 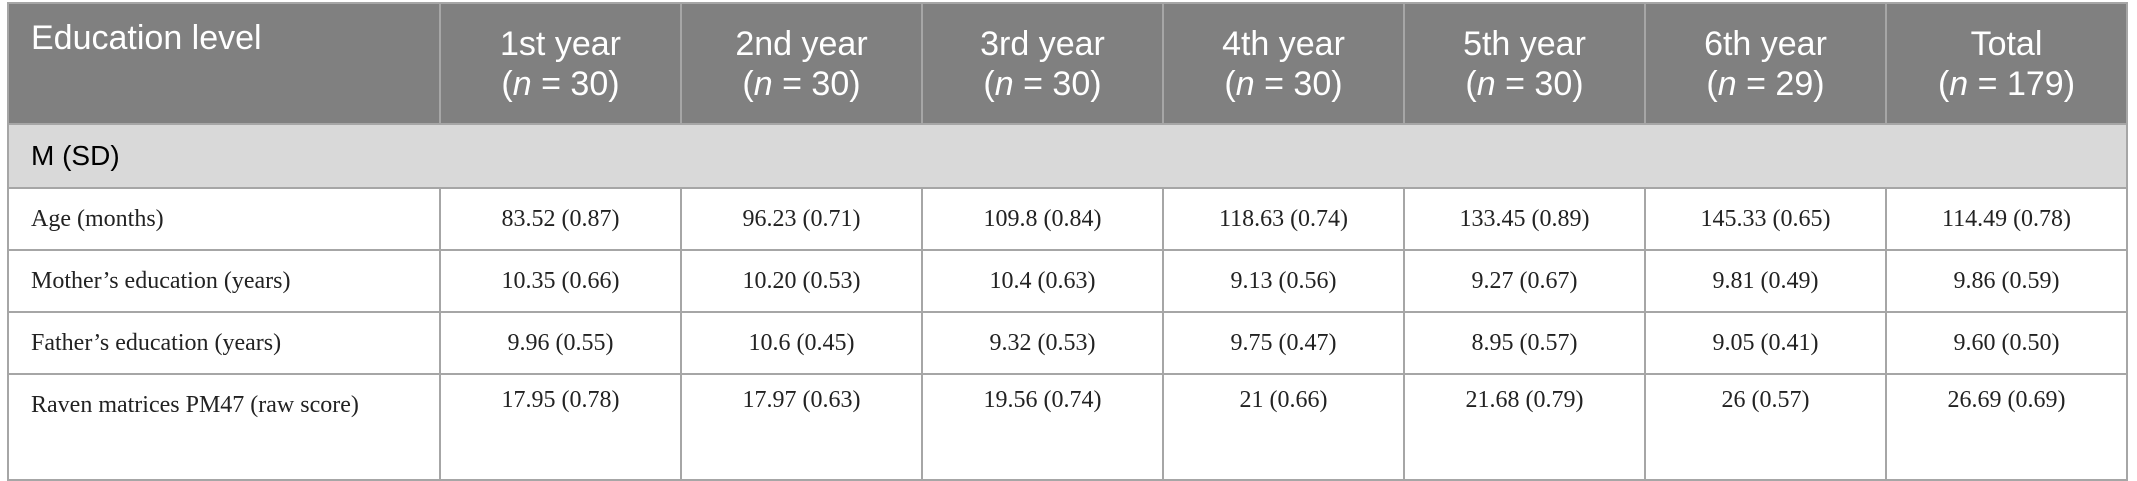 I want to click on data-cell: 83.52 (0.87), so click(x=560, y=219).